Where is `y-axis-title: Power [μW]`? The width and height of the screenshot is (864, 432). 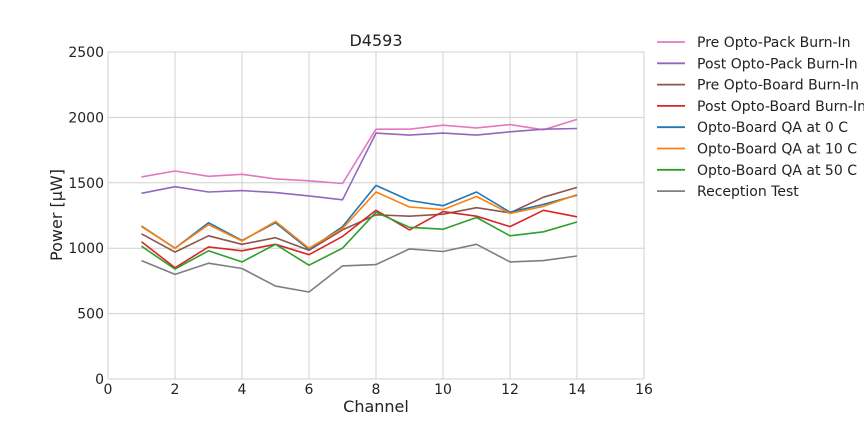
y-axis-title: Power [μW] is located at coordinates (56, 215).